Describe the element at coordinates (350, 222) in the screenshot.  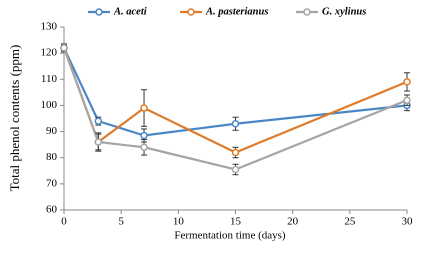
I see `x-tick-label: 25` at that location.